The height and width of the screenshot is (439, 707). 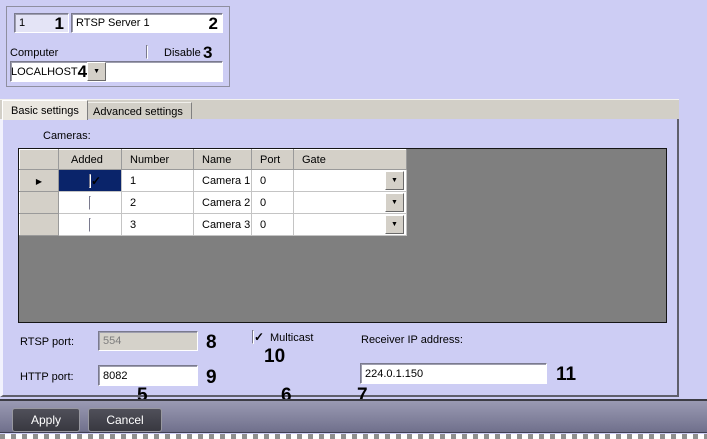 I want to click on computer-label: Computer, so click(x=34, y=53).